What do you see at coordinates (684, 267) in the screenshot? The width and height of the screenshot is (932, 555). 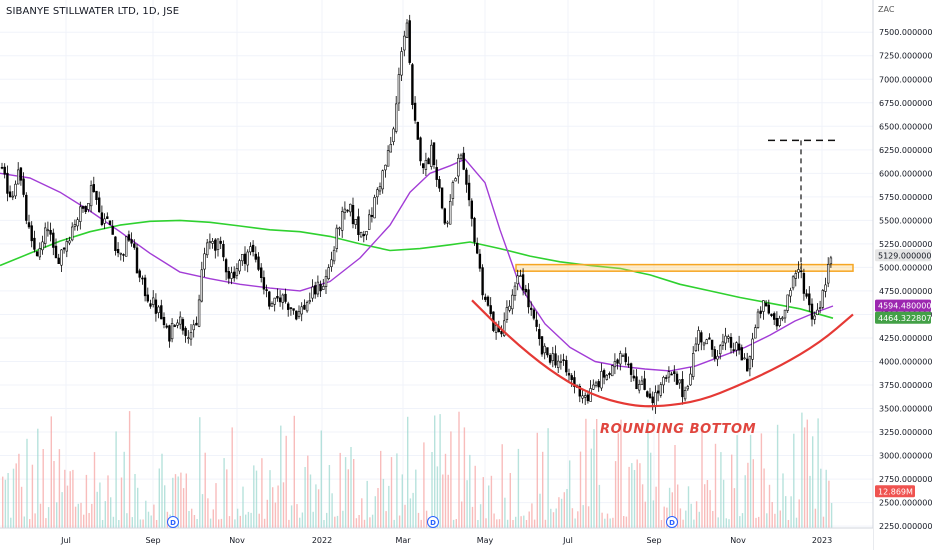 I see `resistance-zone-layer` at bounding box center [684, 267].